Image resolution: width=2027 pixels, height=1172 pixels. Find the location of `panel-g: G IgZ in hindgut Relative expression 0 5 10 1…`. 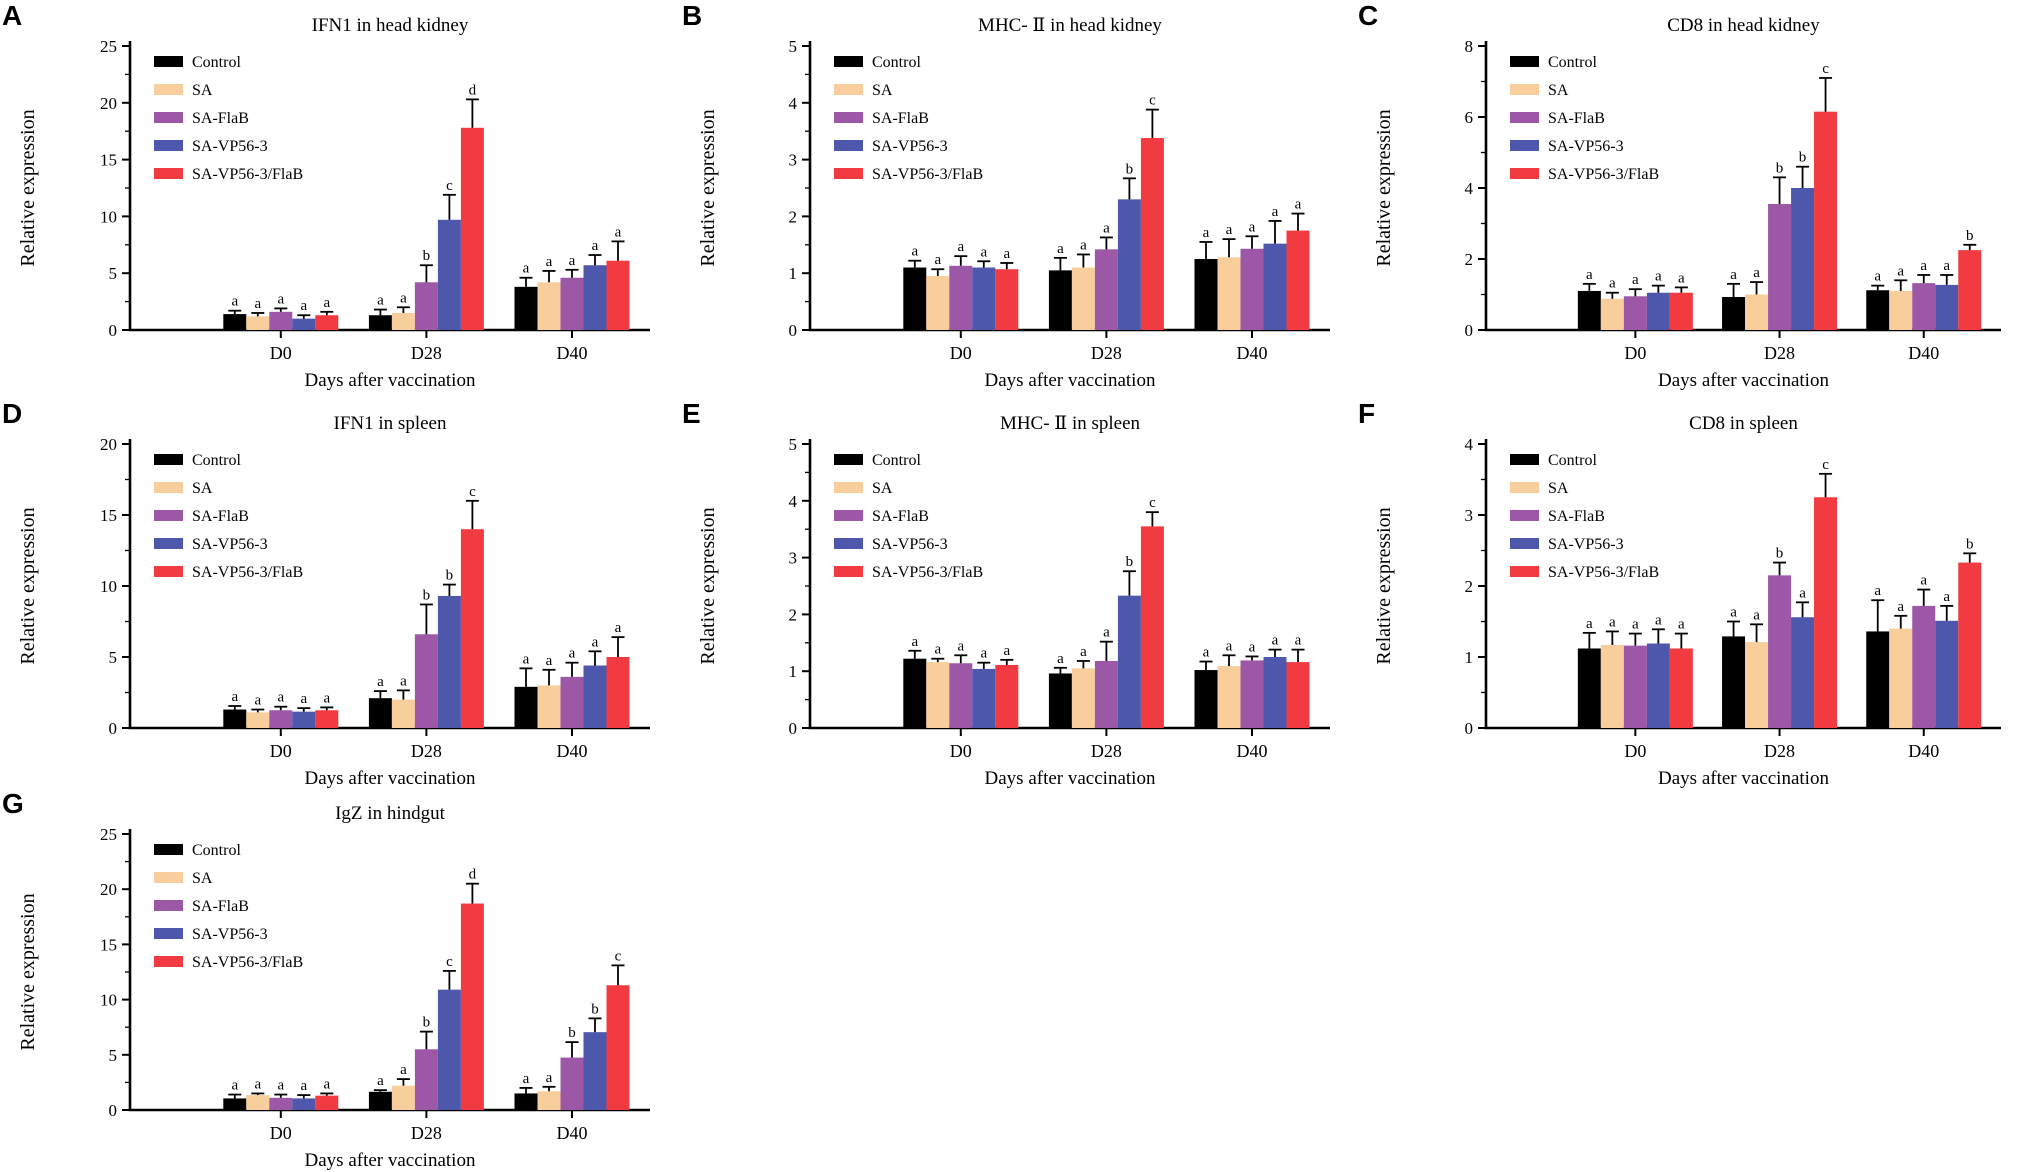

panel-g: G IgZ in hindgut Relative expression 0 5 10 1… is located at coordinates (338, 980).